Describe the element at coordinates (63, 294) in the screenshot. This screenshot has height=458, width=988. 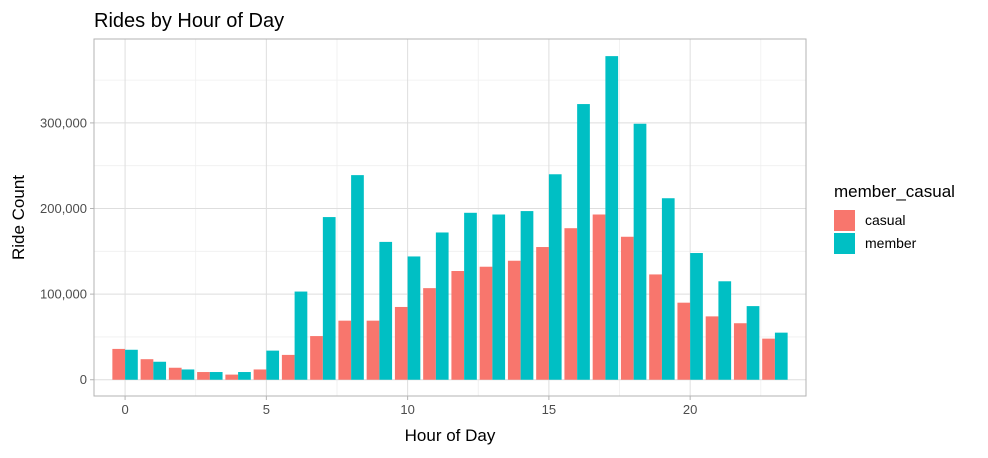
I see `y-tick-label: 100,000` at that location.